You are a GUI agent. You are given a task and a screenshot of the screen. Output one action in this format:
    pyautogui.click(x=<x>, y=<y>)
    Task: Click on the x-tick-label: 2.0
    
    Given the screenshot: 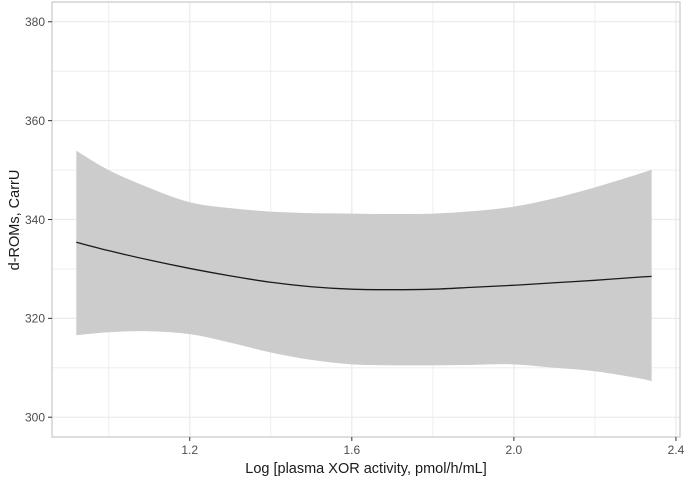 What is the action you would take?
    pyautogui.click(x=514, y=450)
    